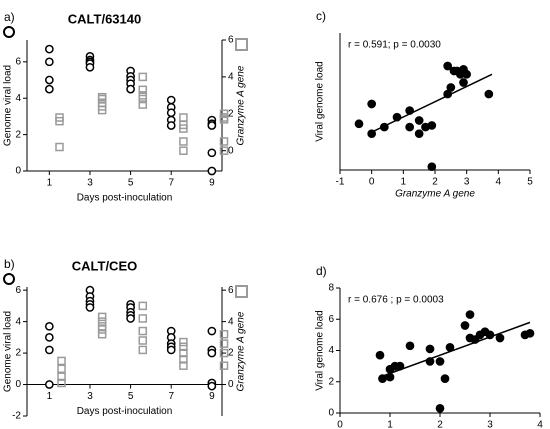 This screenshot has width=550, height=429. I want to click on y-axis-label: Viral genome load, so click(320, 350).